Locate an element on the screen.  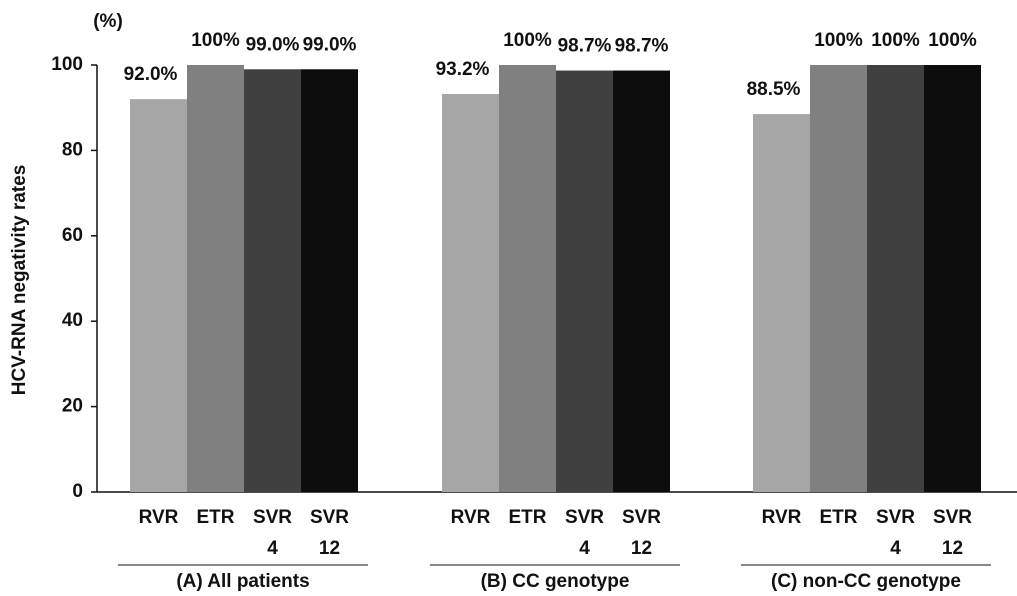
group-label: (C) non-CC genotype is located at coordinates (866, 581).